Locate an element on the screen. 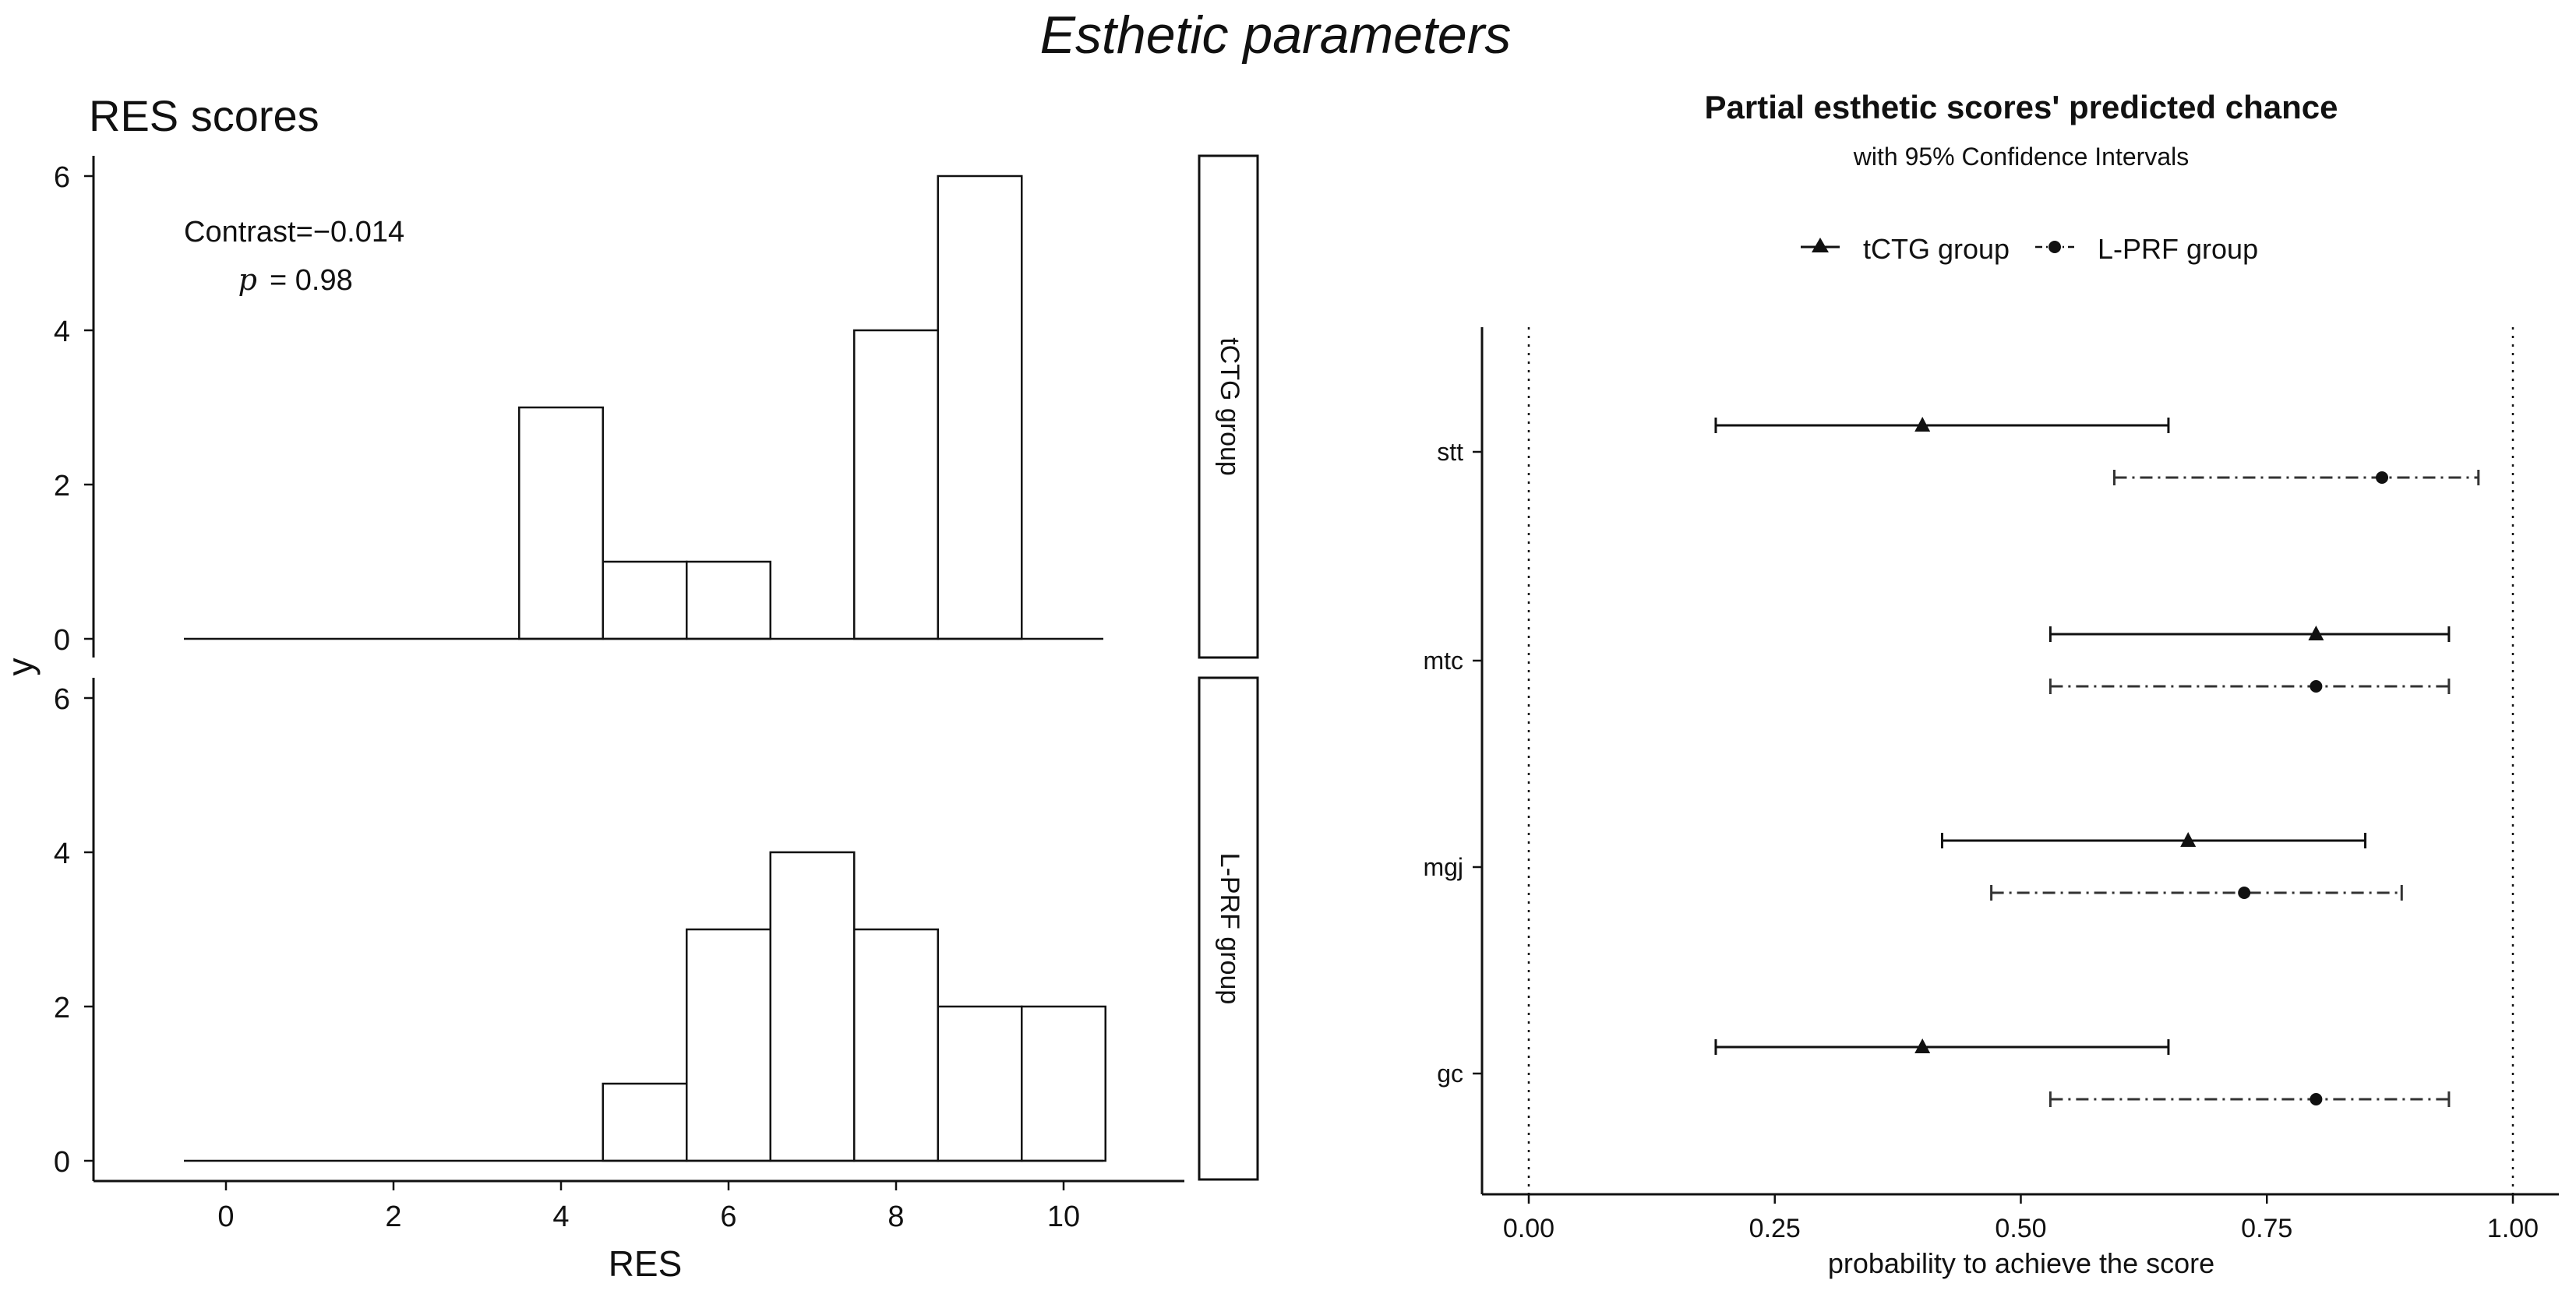 The width and height of the screenshot is (2576, 1294). x-tick-label: 2 is located at coordinates (393, 1217).